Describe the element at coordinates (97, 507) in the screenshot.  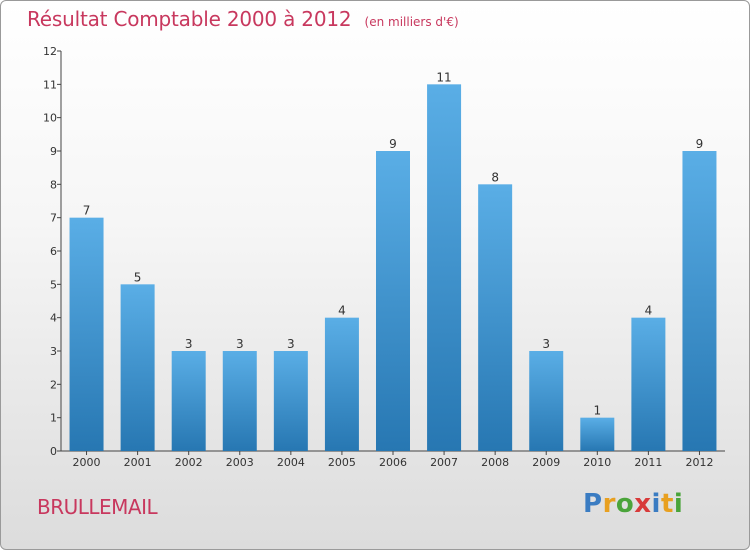
I see `place-name: BRULLEMAIL` at that location.